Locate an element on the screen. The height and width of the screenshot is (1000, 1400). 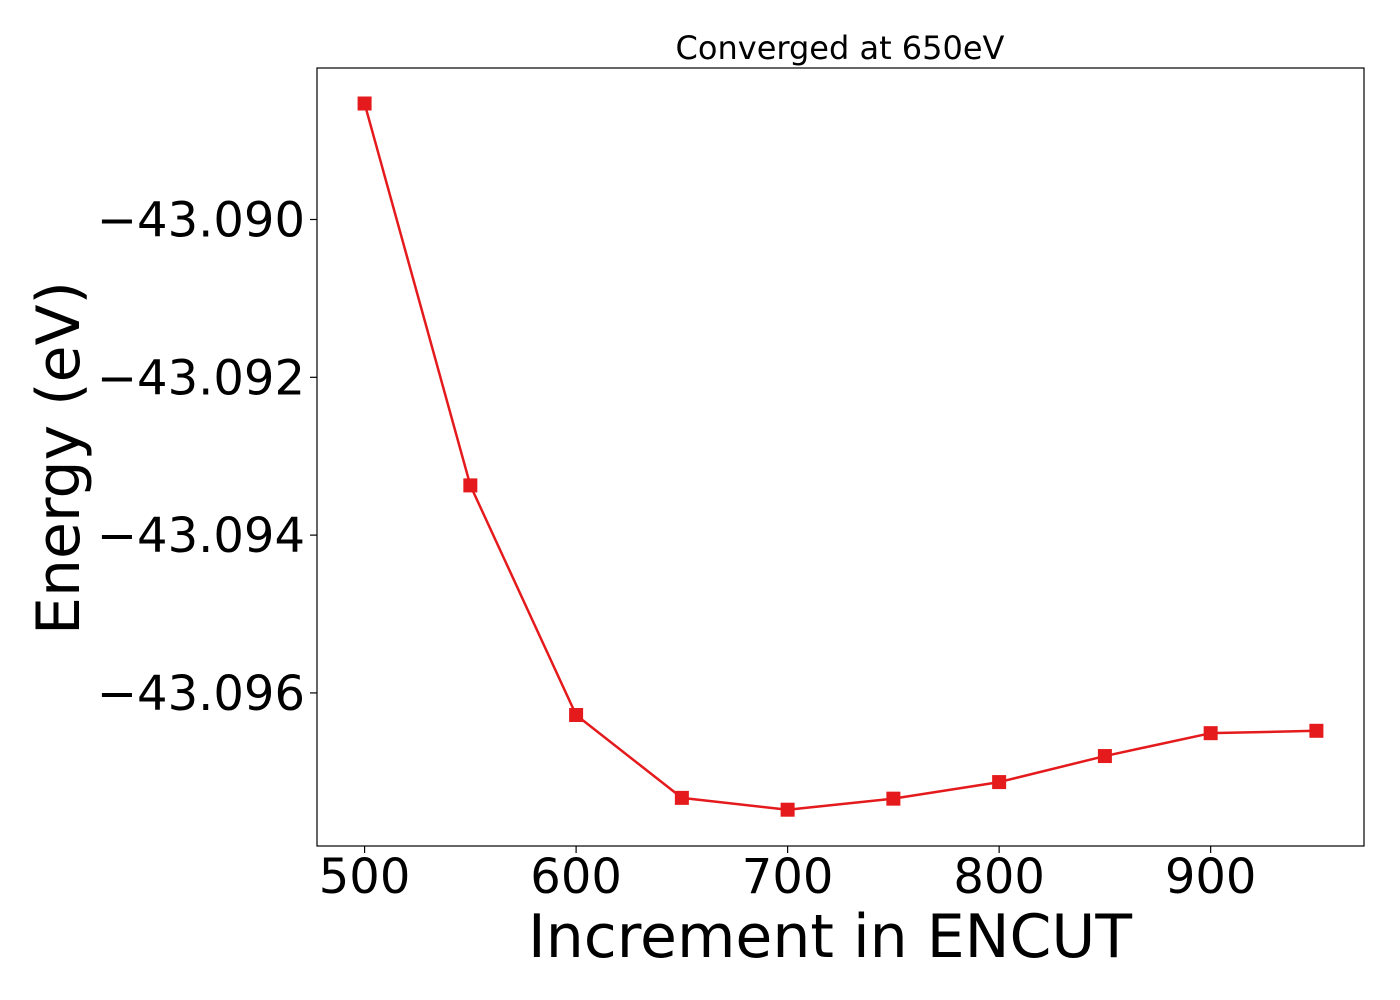
x-axis: 500 600 700 800 900 is located at coordinates (788, 875).